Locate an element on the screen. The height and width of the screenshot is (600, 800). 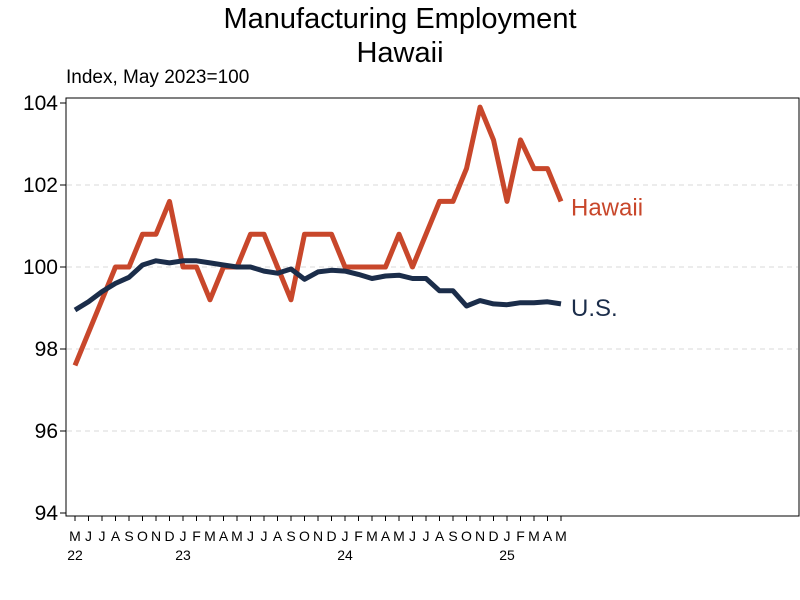
y-tick-label: 98 is located at coordinates (46, 349).